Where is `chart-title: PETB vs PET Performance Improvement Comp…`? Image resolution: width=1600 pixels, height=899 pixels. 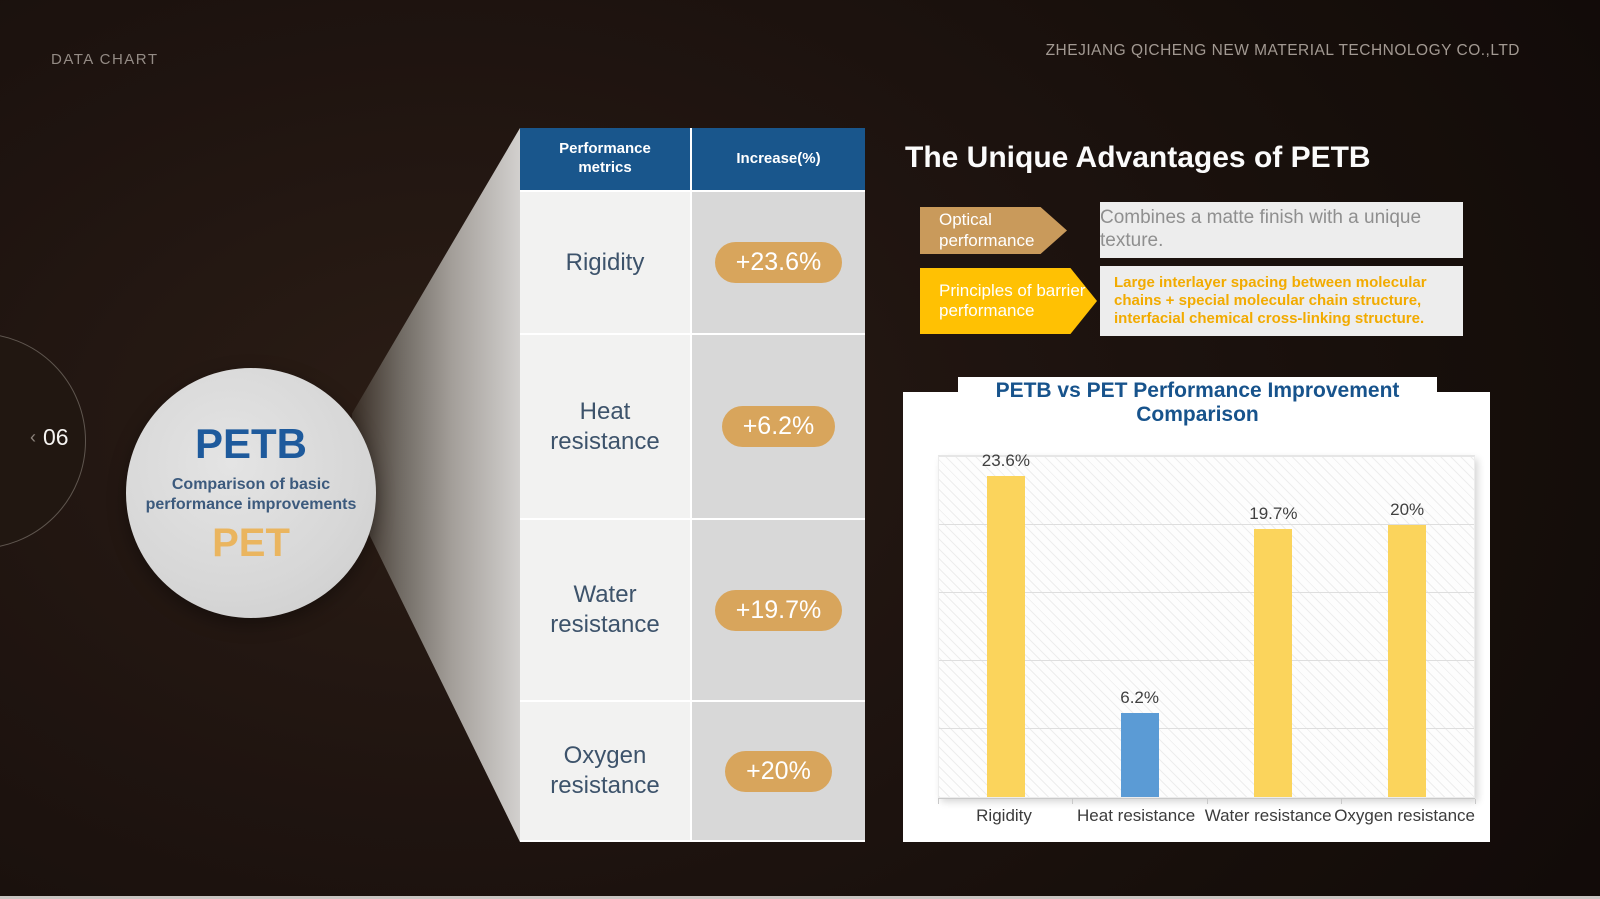 chart-title: PETB vs PET Performance Improvement Comp… is located at coordinates (1197, 402).